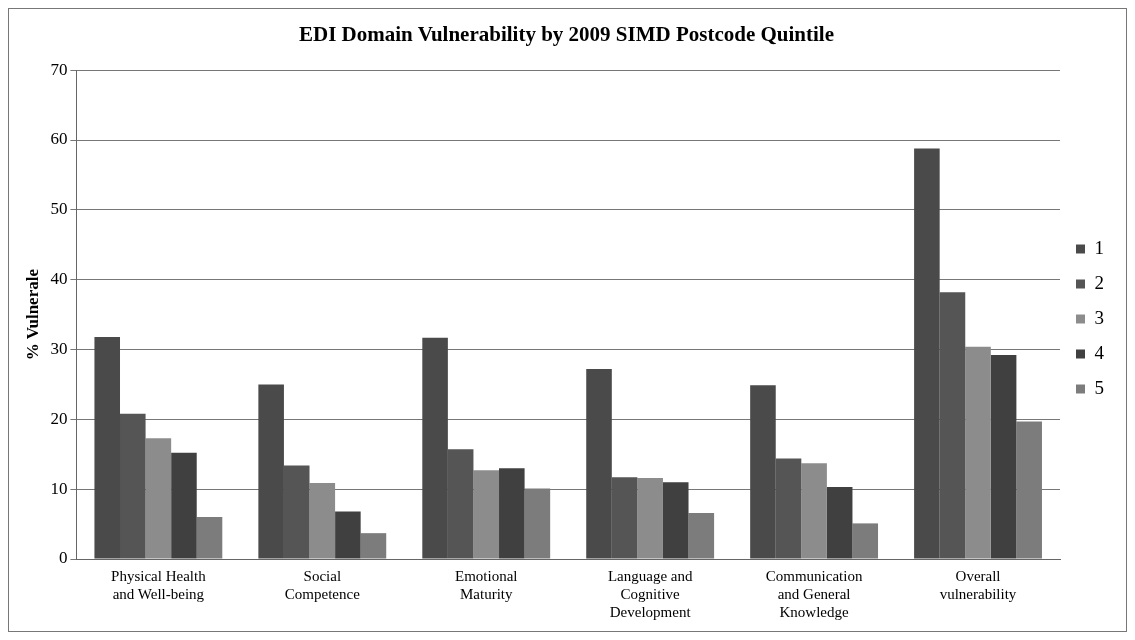  I want to click on y-tick-label: 10, so click(59, 488).